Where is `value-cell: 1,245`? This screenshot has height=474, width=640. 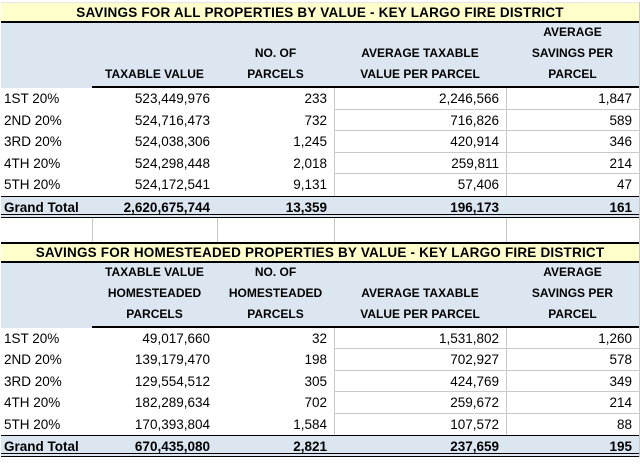
value-cell: 1,245 is located at coordinates (275, 142).